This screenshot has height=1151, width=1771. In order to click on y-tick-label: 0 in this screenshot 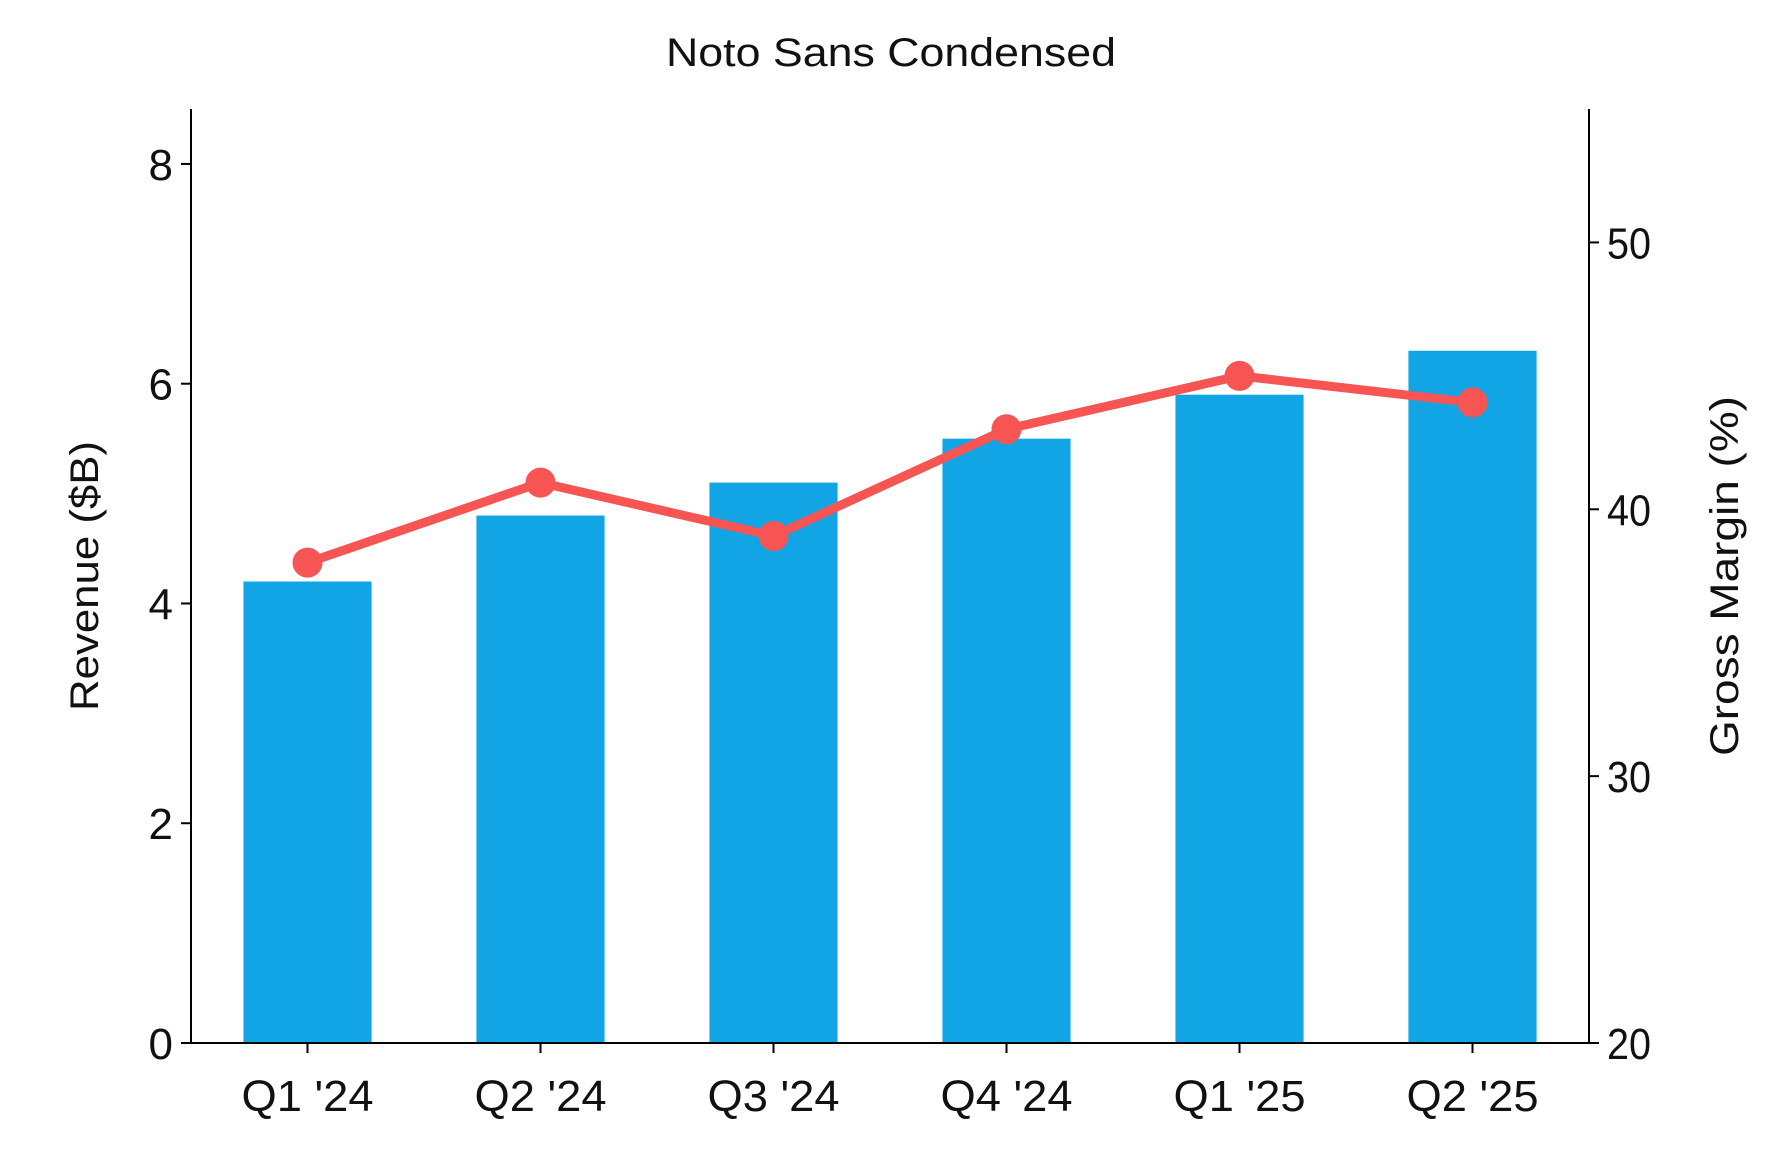, I will do `click(161, 1044)`.